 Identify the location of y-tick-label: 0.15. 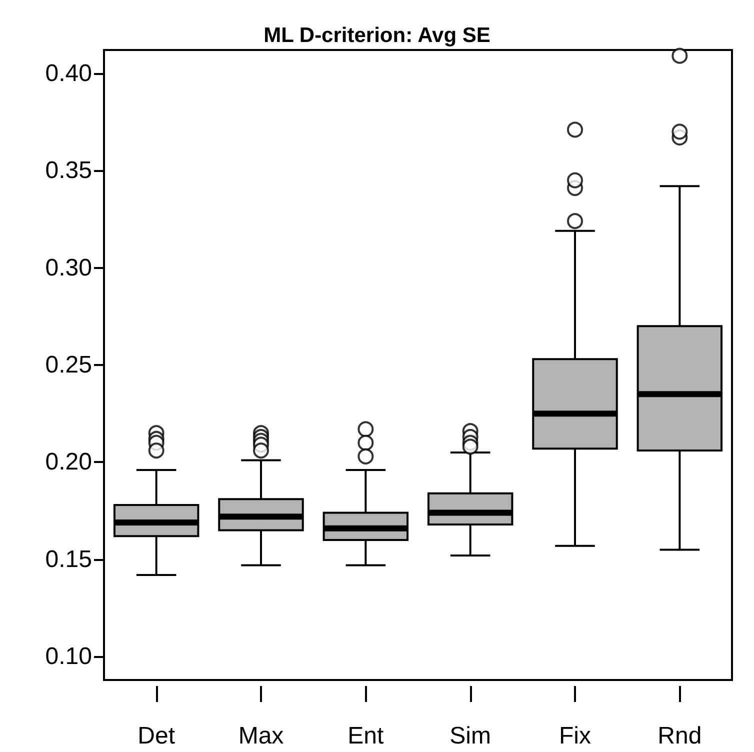
(68, 559).